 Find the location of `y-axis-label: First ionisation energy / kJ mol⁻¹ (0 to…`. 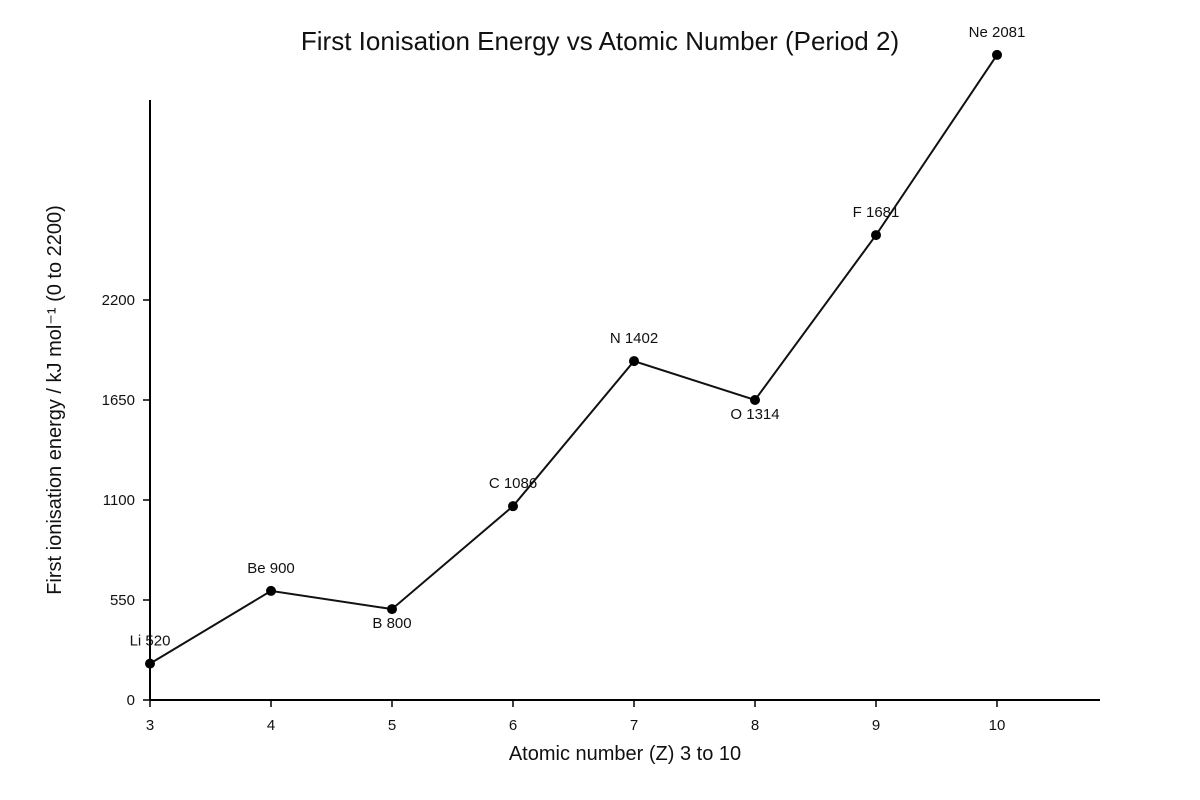

y-axis-label: First ionisation energy / kJ mol⁻¹ (0 to… is located at coordinates (55, 400).